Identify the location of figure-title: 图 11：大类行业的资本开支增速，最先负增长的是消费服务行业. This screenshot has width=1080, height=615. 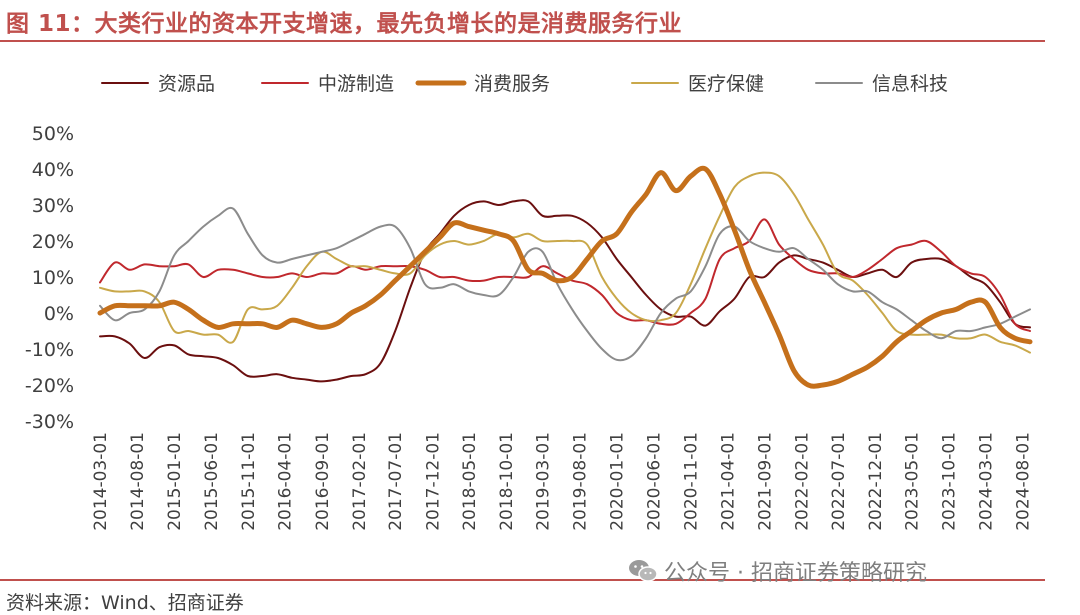
(344, 24).